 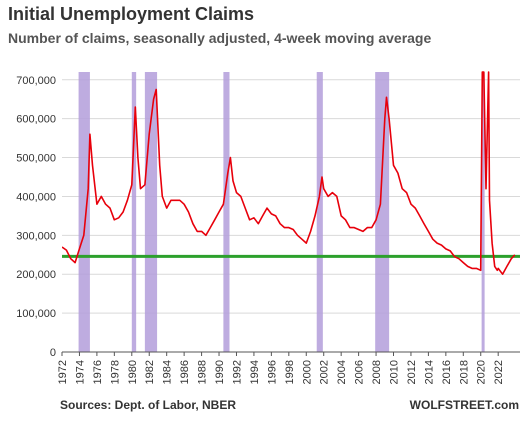 I want to click on x-tick-label: 2010, so click(x=395, y=372).